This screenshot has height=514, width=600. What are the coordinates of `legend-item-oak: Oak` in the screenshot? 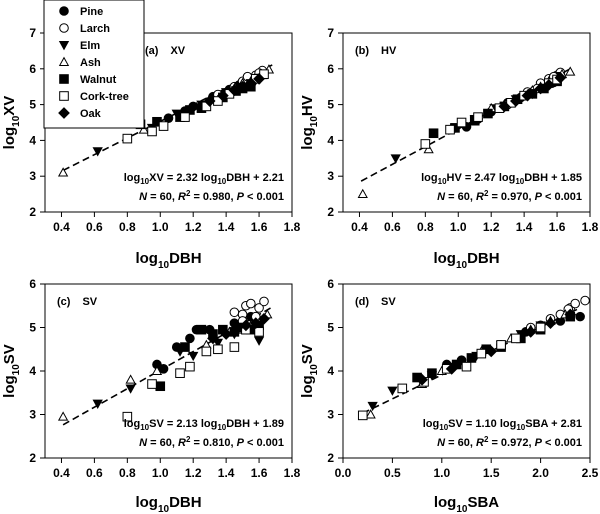 It's located at (80, 113).